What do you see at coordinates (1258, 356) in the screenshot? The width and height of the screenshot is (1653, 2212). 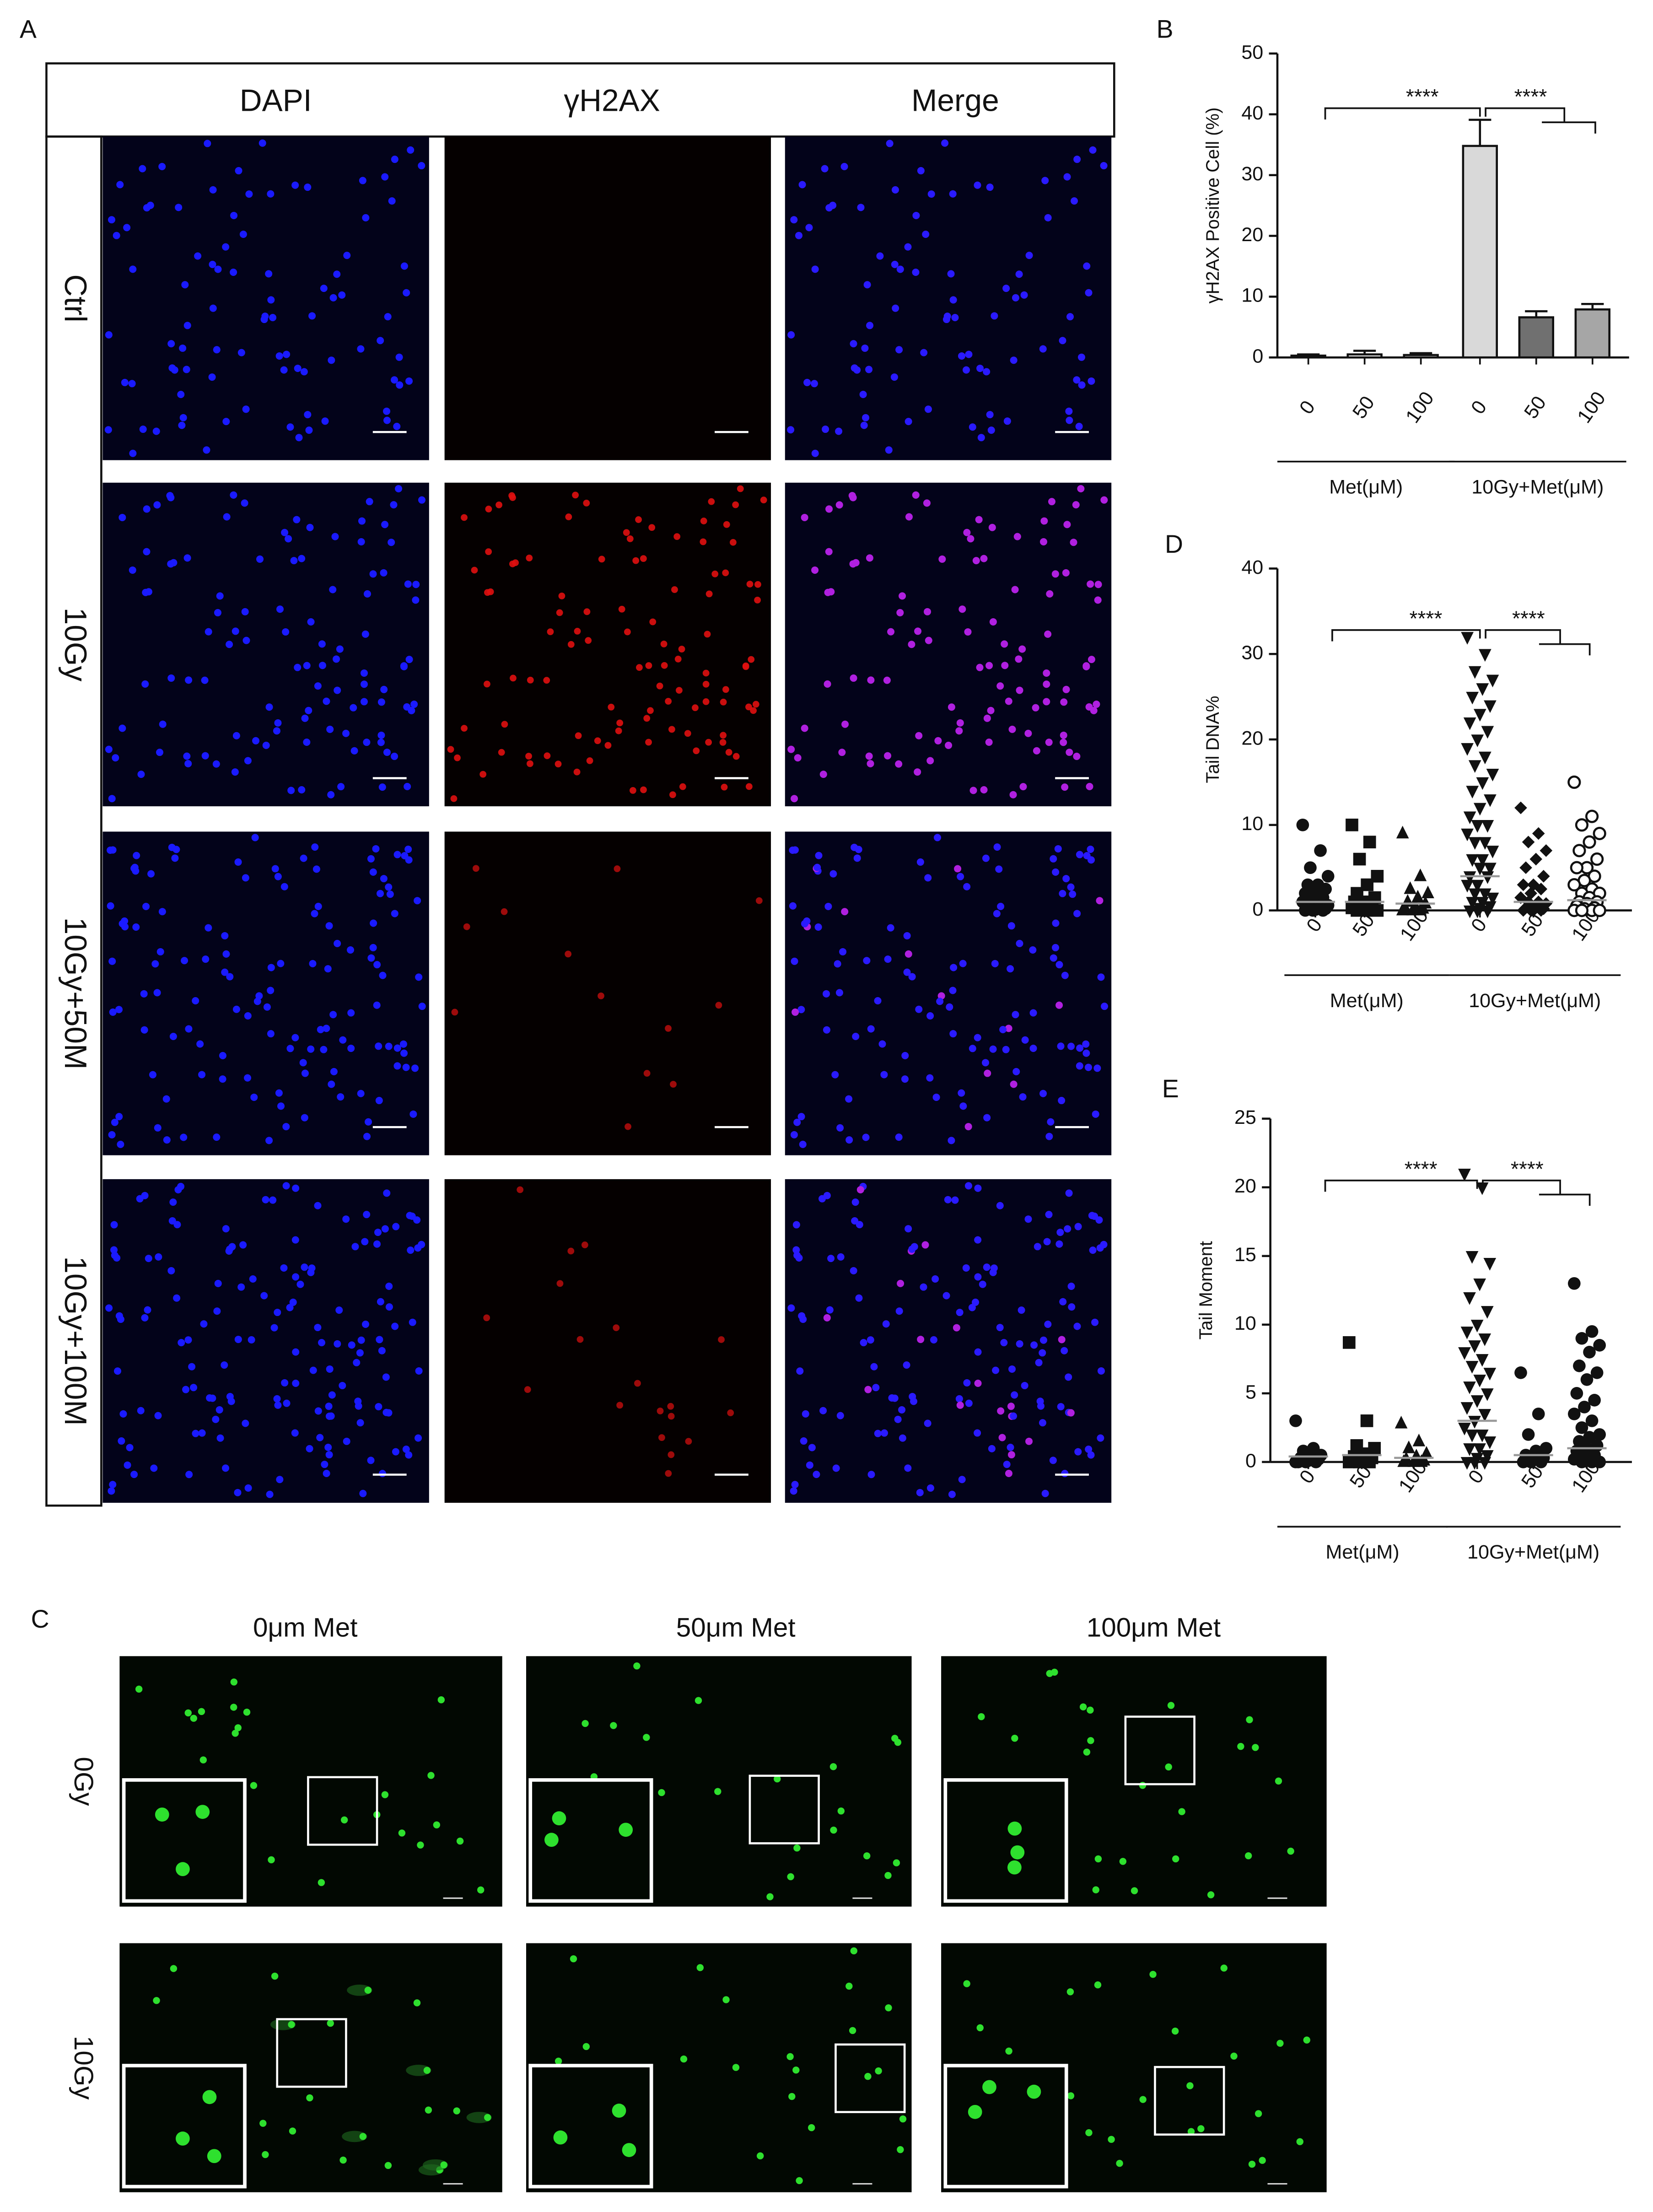 I see `y-tick-label: 0` at bounding box center [1258, 356].